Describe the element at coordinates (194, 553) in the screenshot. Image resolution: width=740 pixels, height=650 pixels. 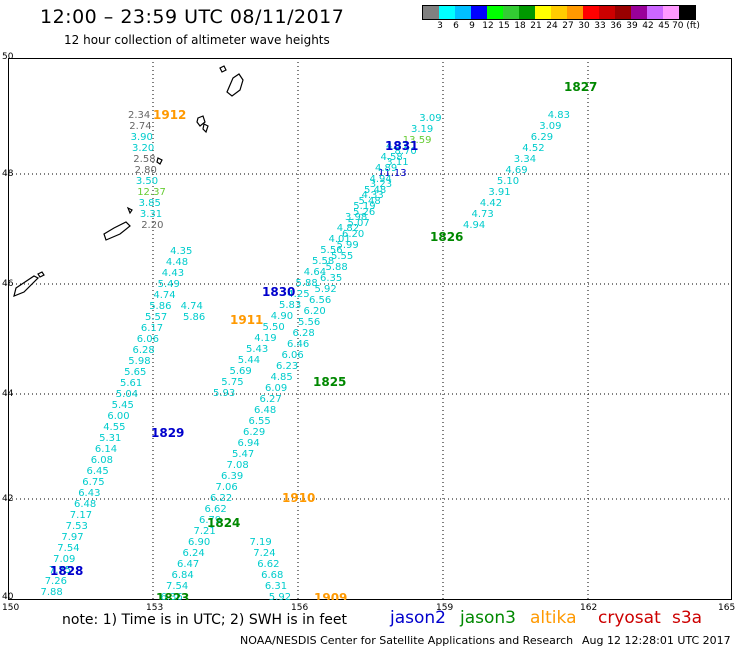
I see `swh-value: 6.24` at that location.